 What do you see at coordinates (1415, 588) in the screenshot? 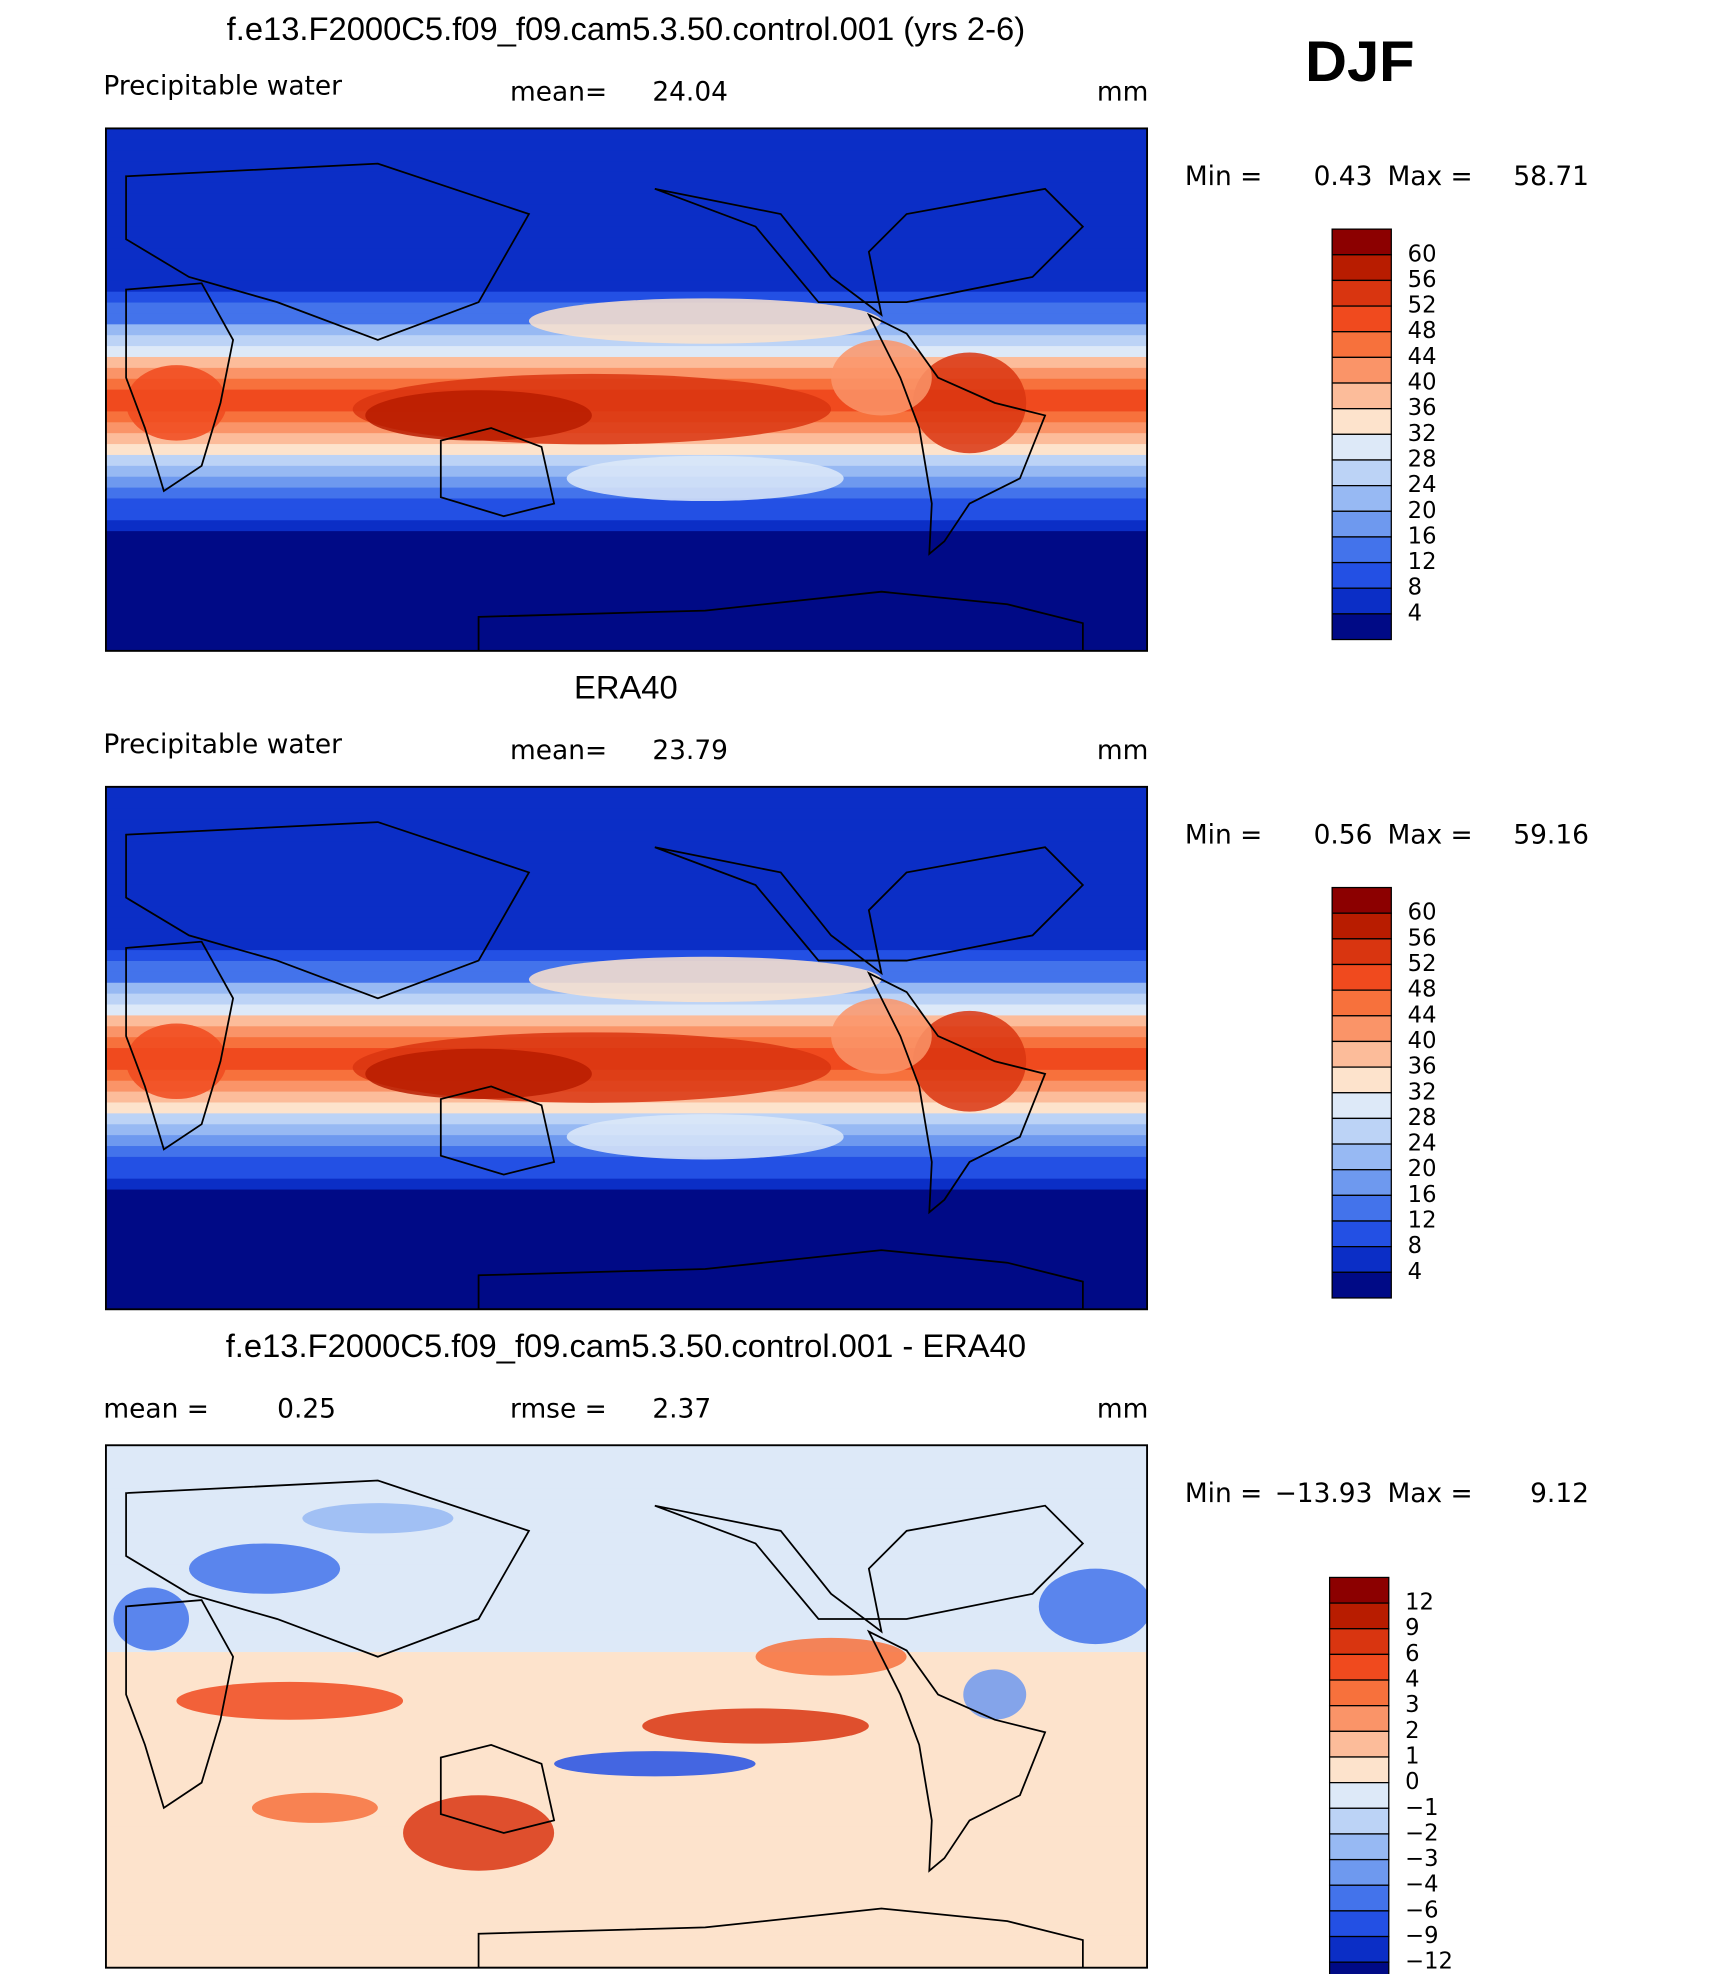
I see `colorbar-label: 8` at bounding box center [1415, 588].